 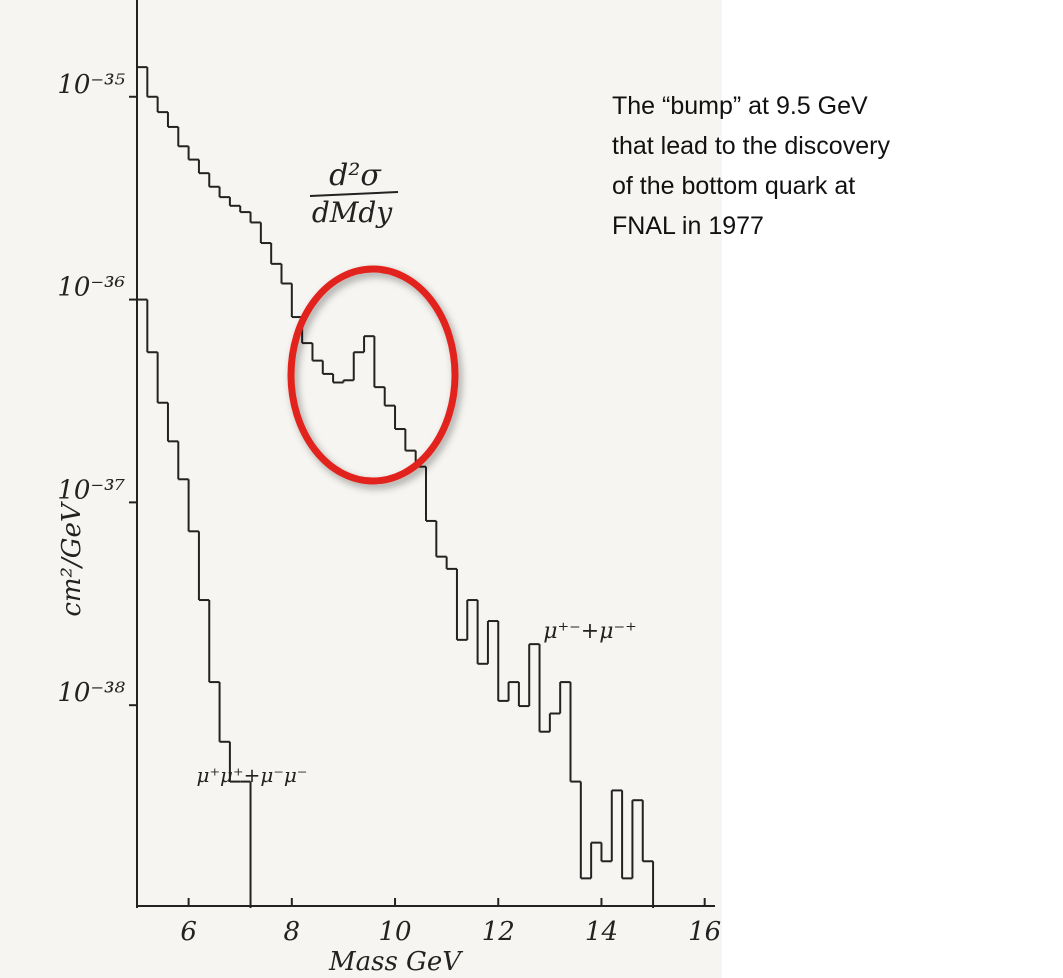 I want to click on x-tick-label: 14, so click(x=601, y=932).